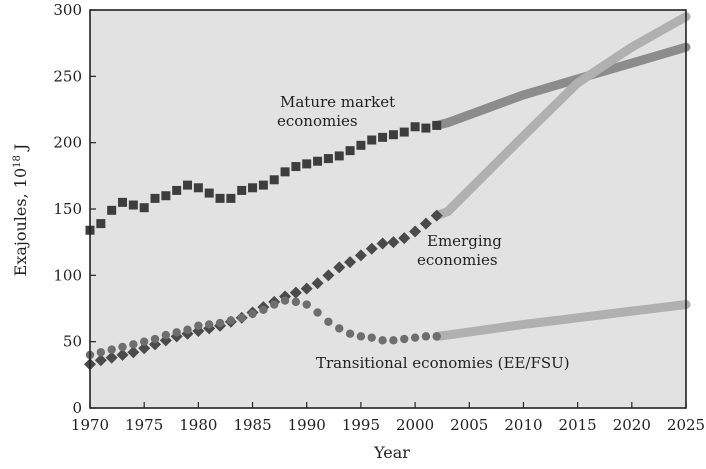 The width and height of the screenshot is (706, 469). Describe the element at coordinates (317, 121) in the screenshot. I see `annotation-mature-line2: economies` at that location.